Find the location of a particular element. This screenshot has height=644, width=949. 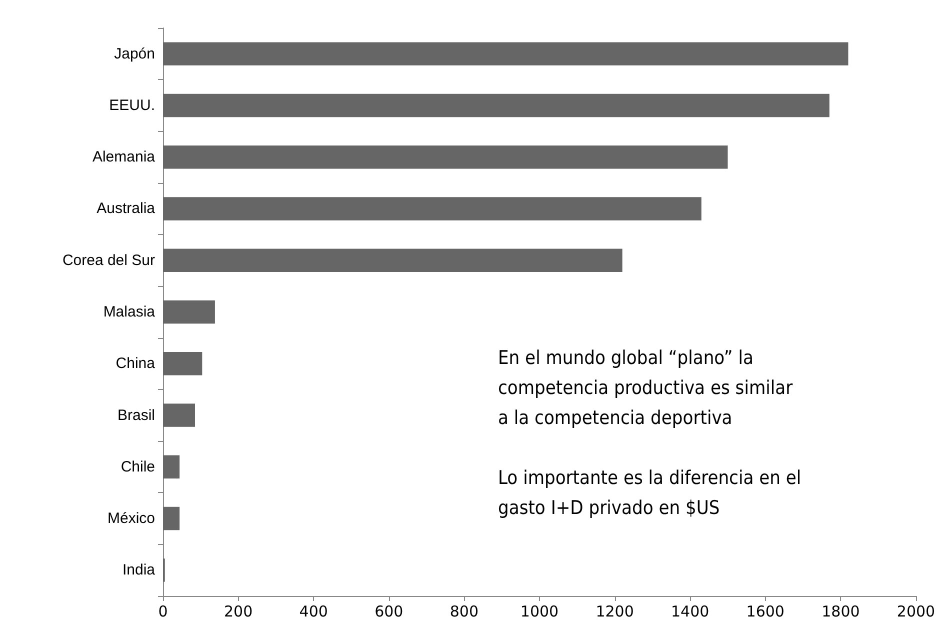

y-tick-label: Japón is located at coordinates (134, 53).